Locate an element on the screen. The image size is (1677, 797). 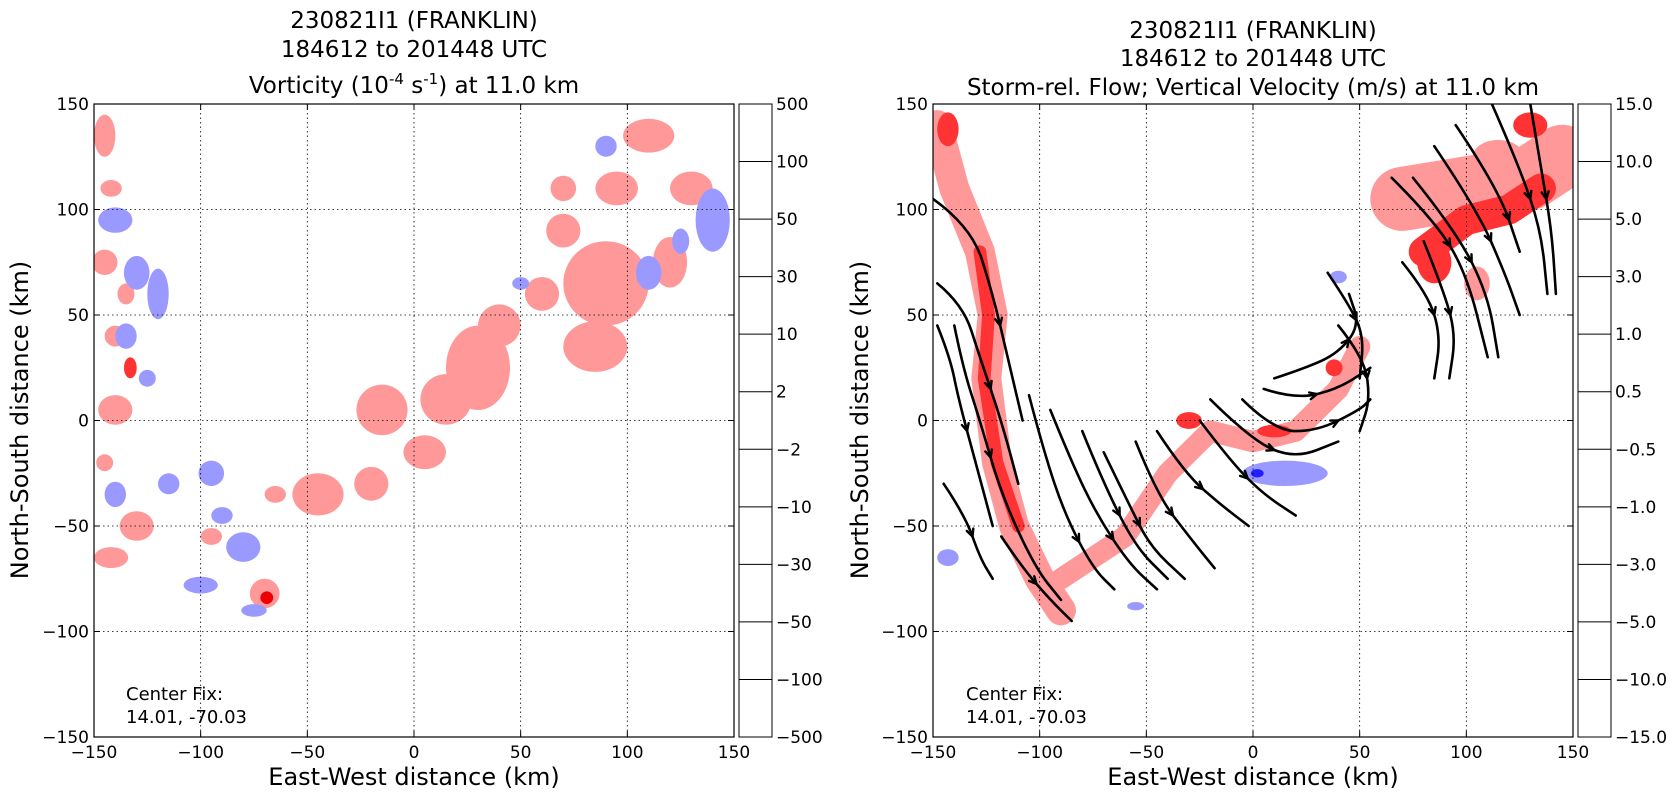
colorbar-tick-label: −0.5 is located at coordinates (1635, 450).